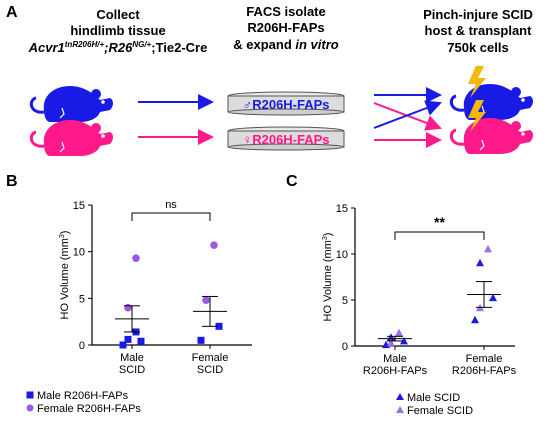 The width and height of the screenshot is (550, 425). I want to click on legend-label: Female SCID, so click(440, 411).